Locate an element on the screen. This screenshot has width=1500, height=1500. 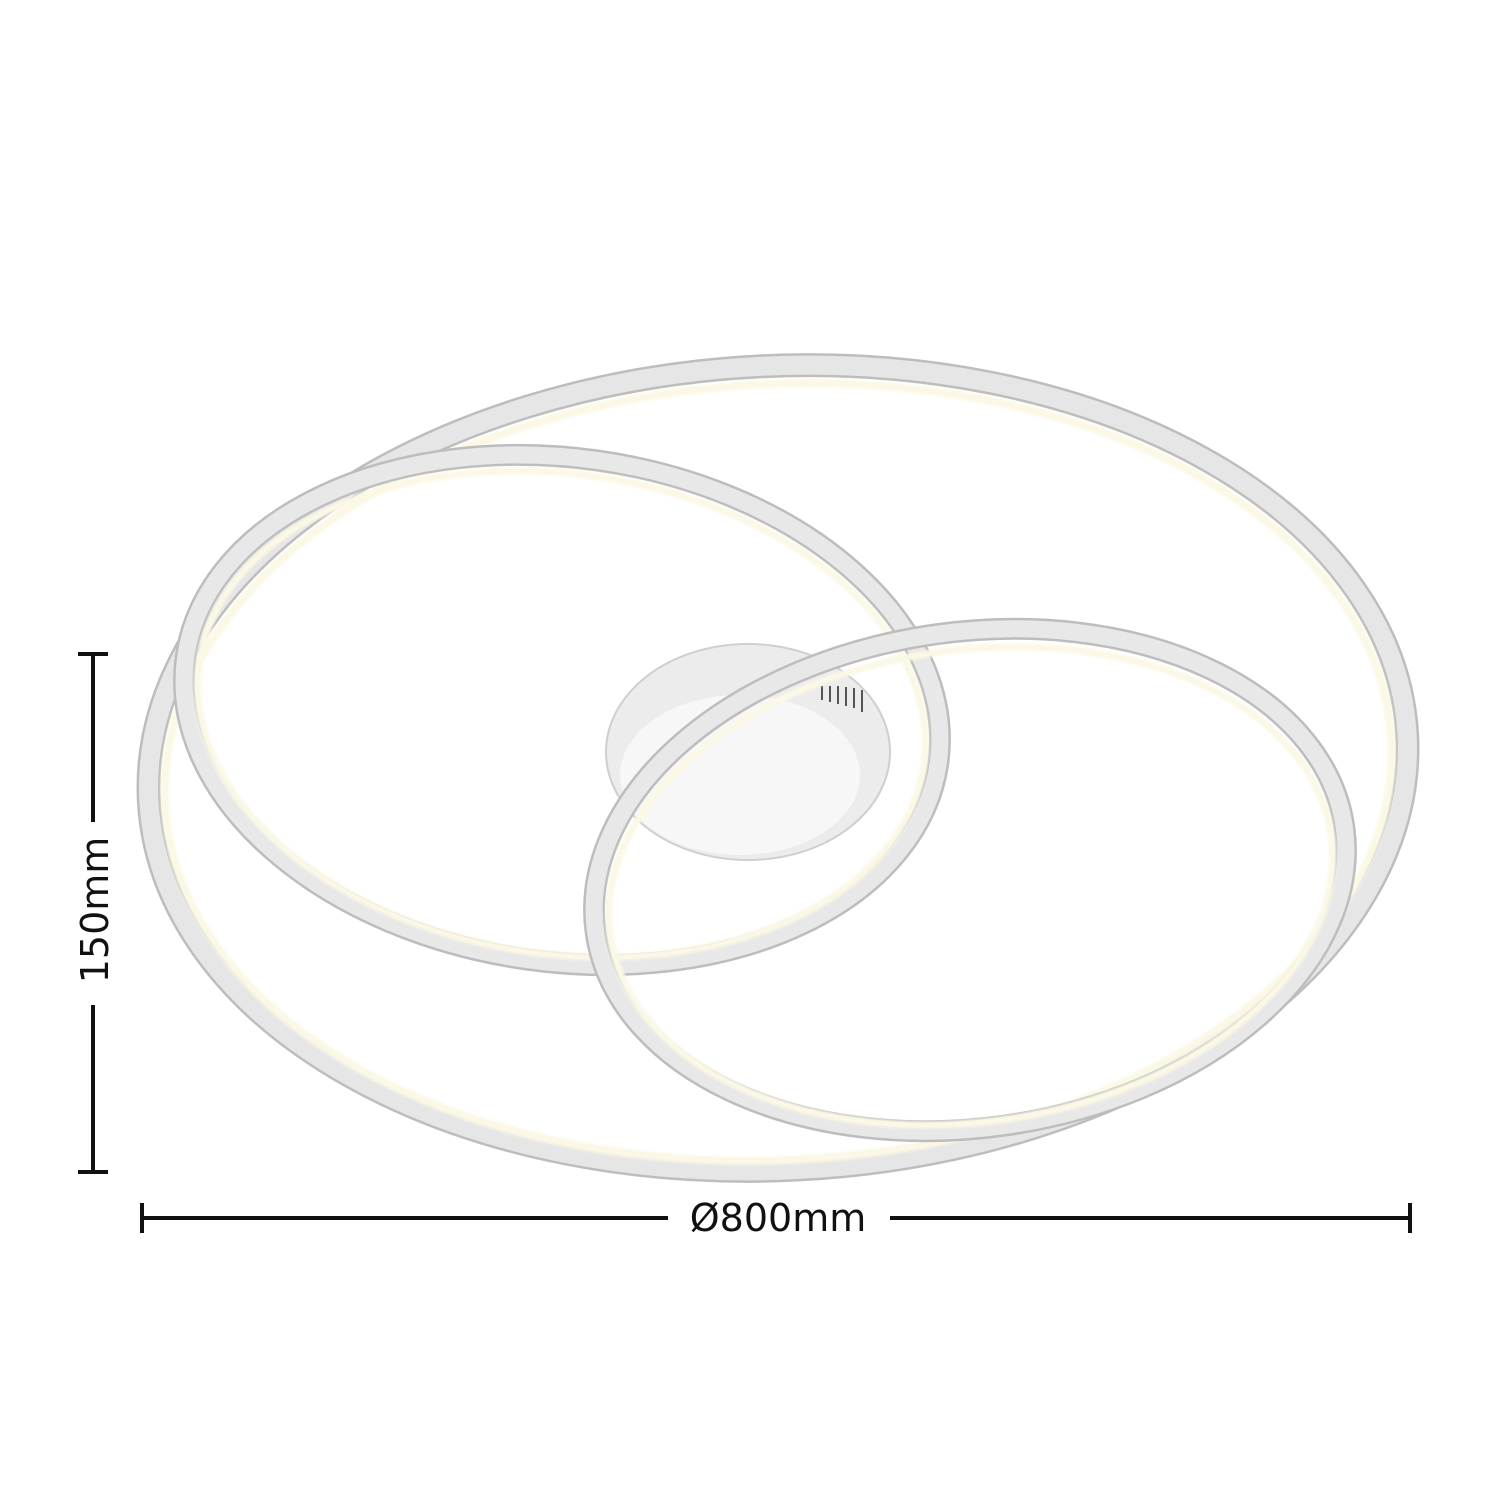
width-dimension-line is located at coordinates (776, 1218).